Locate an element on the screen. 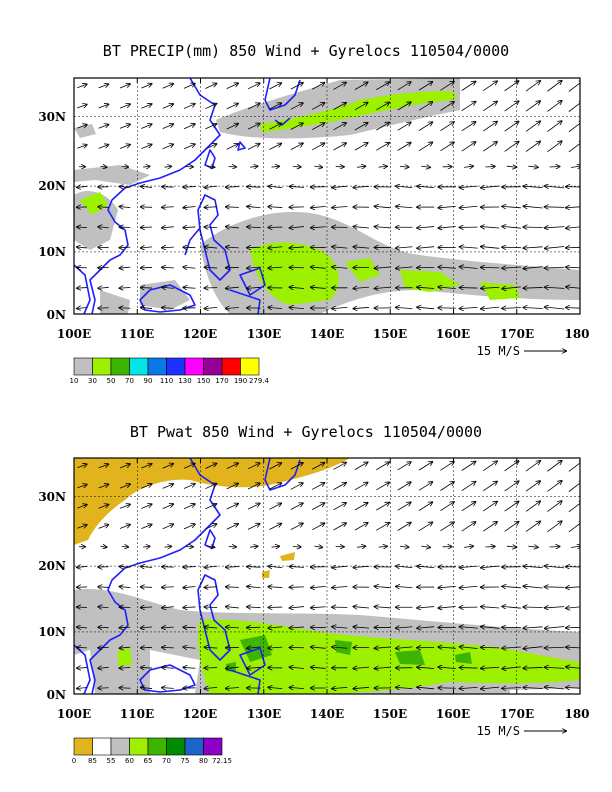 The height and width of the screenshot is (792, 612). map1-lon-label: 140E is located at coordinates (327, 334).